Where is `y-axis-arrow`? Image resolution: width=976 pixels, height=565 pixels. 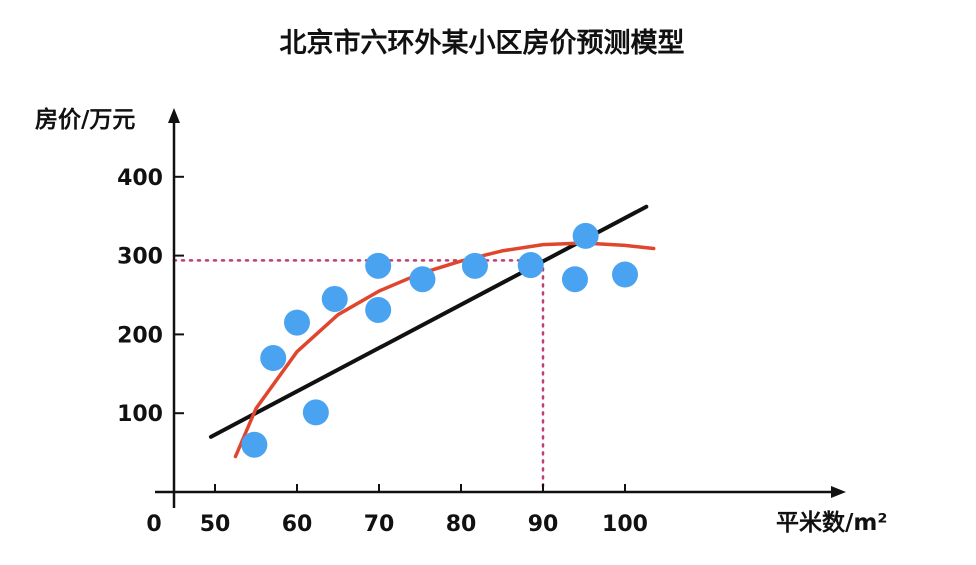 y-axis-arrow is located at coordinates (174, 115).